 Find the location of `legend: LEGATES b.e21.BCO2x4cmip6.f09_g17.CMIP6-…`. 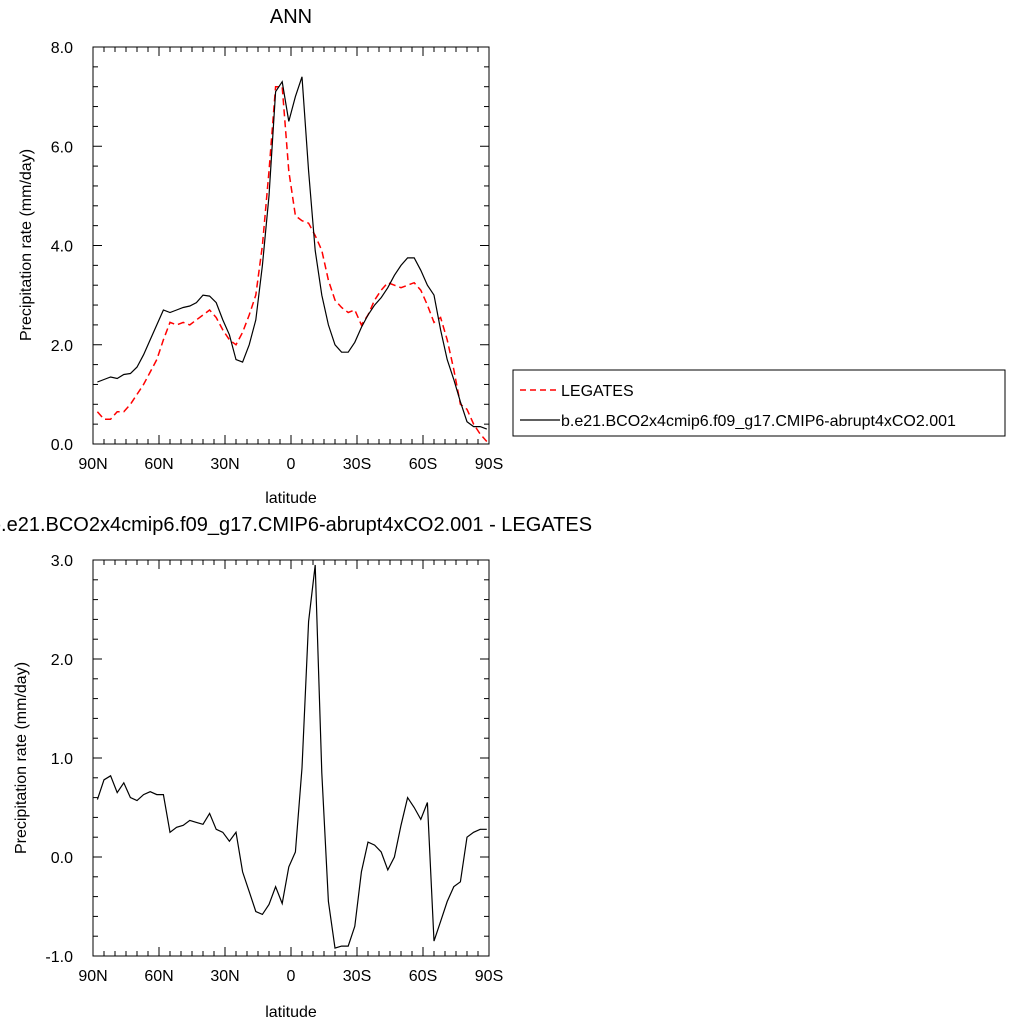

legend: LEGATES b.e21.BCO2x4cmip6.f09_g17.CMIP6-… is located at coordinates (759, 403).